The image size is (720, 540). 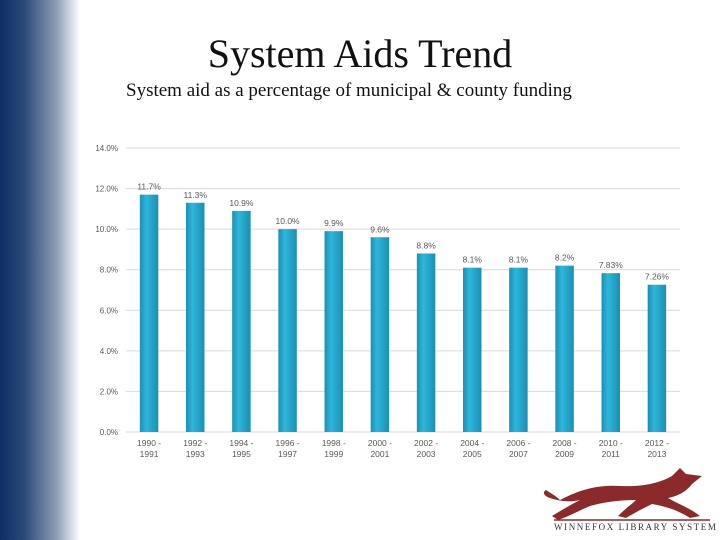 What do you see at coordinates (287, 454) in the screenshot?
I see `x-tick-label-line2: 1997` at bounding box center [287, 454].